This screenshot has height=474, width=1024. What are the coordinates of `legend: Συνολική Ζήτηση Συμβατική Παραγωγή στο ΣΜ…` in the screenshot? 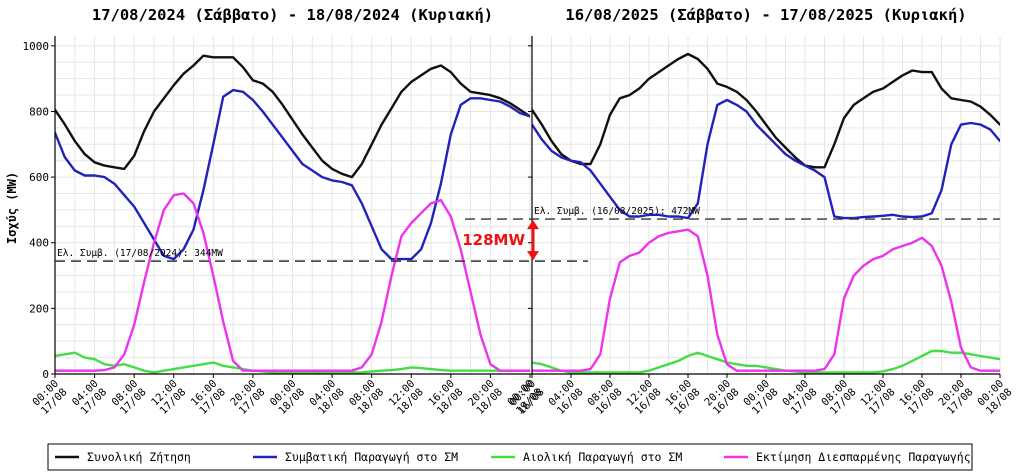 It's located at (510, 457).